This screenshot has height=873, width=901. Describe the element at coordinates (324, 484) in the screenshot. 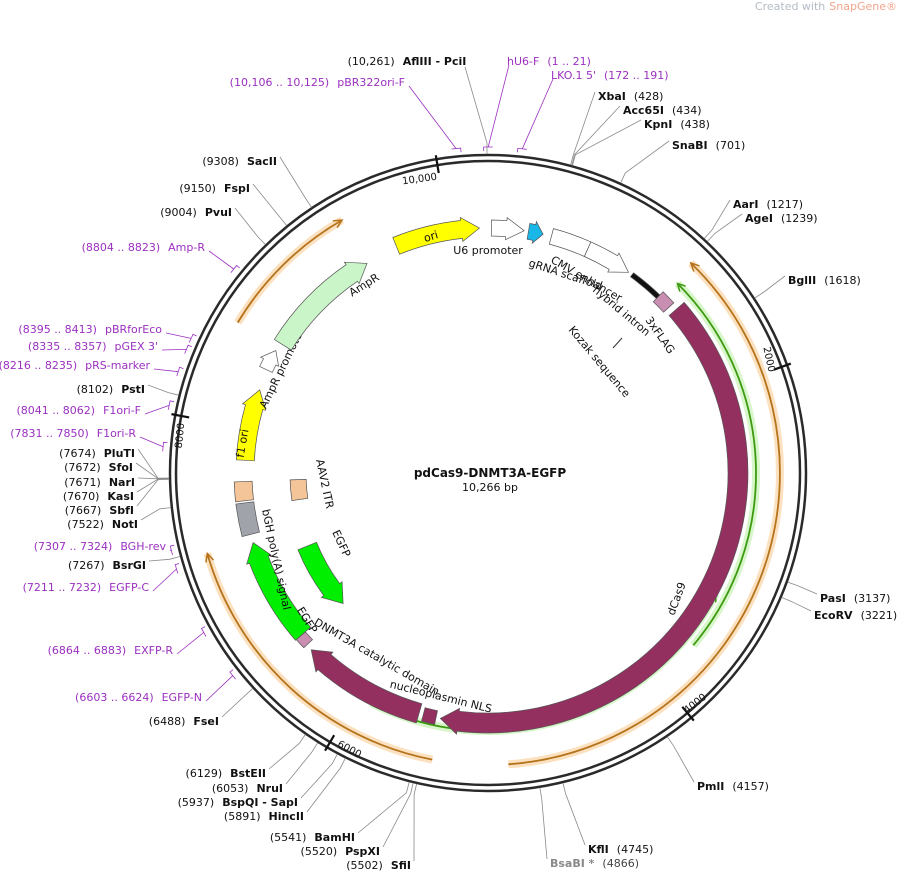

I see `feature-label: AAV2 ITR` at that location.